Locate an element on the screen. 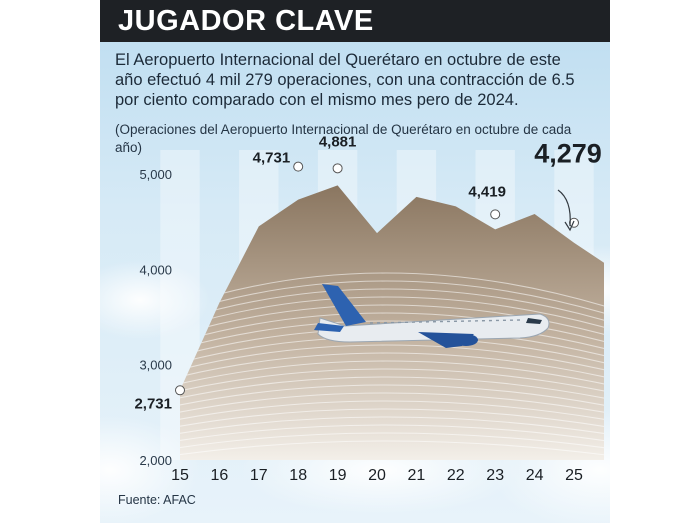 Image resolution: width=696 pixels, height=523 pixels. airplane-icon is located at coordinates (432, 316).